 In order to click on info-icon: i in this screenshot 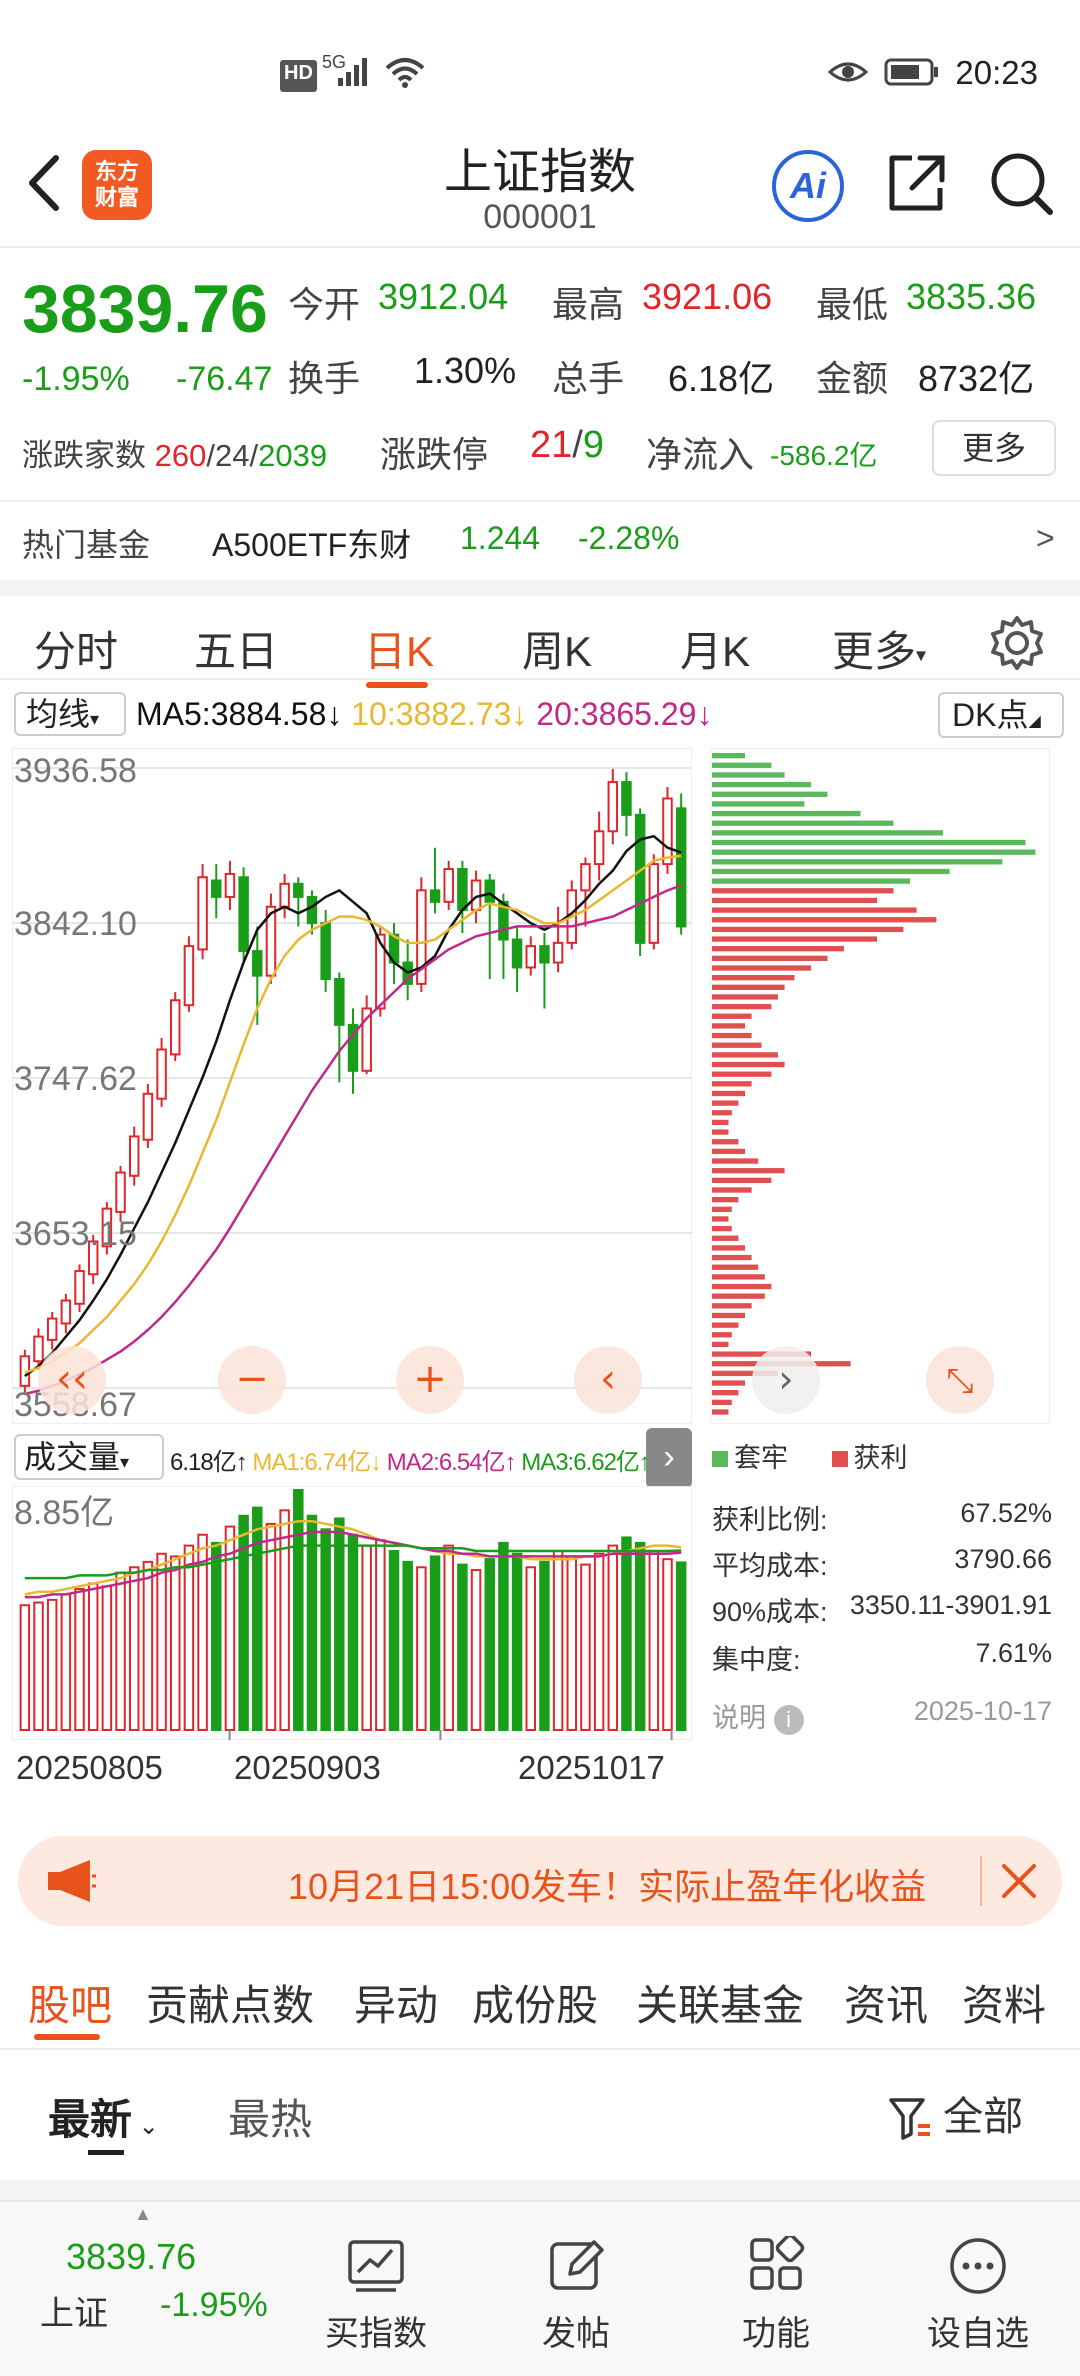, I will do `click(788, 1720)`.